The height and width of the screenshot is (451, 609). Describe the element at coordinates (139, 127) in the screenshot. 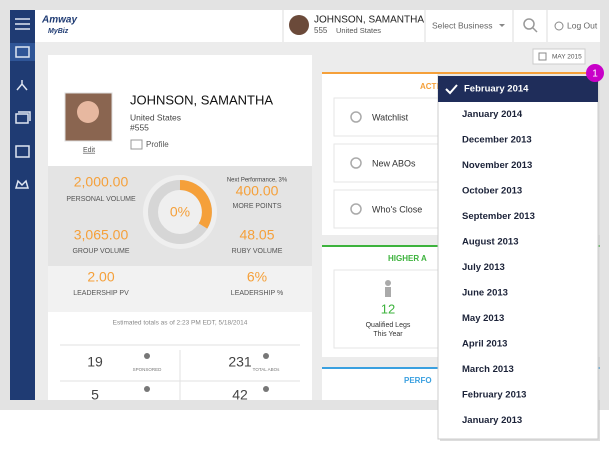

I see `profile-id: #555` at that location.